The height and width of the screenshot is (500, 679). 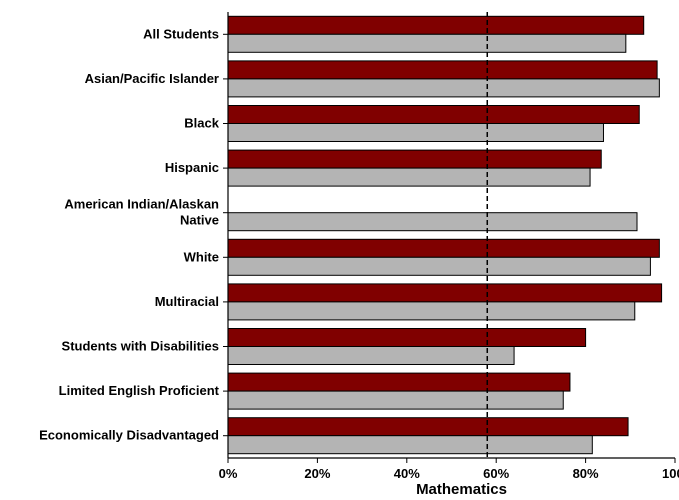 What do you see at coordinates (201, 256) in the screenshot?
I see `category-label-5: White` at bounding box center [201, 256].